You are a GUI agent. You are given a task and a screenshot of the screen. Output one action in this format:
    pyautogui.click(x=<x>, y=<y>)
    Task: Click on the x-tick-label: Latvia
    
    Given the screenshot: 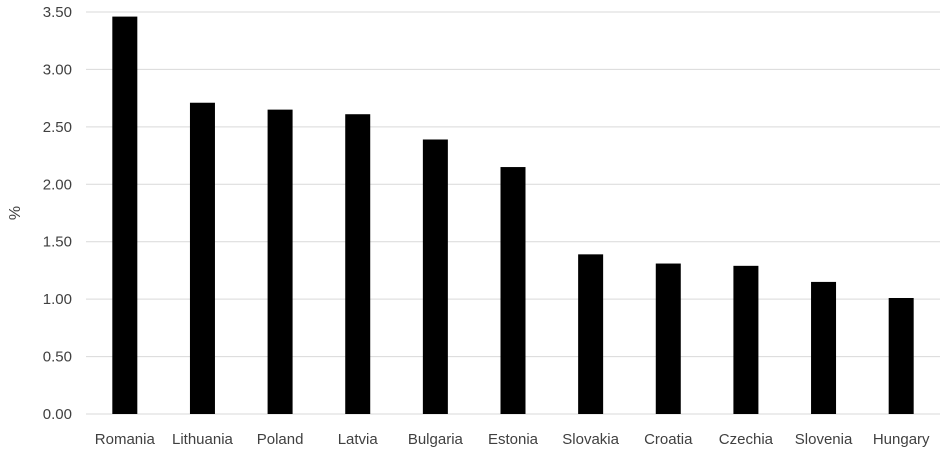 What is the action you would take?
    pyautogui.click(x=358, y=439)
    